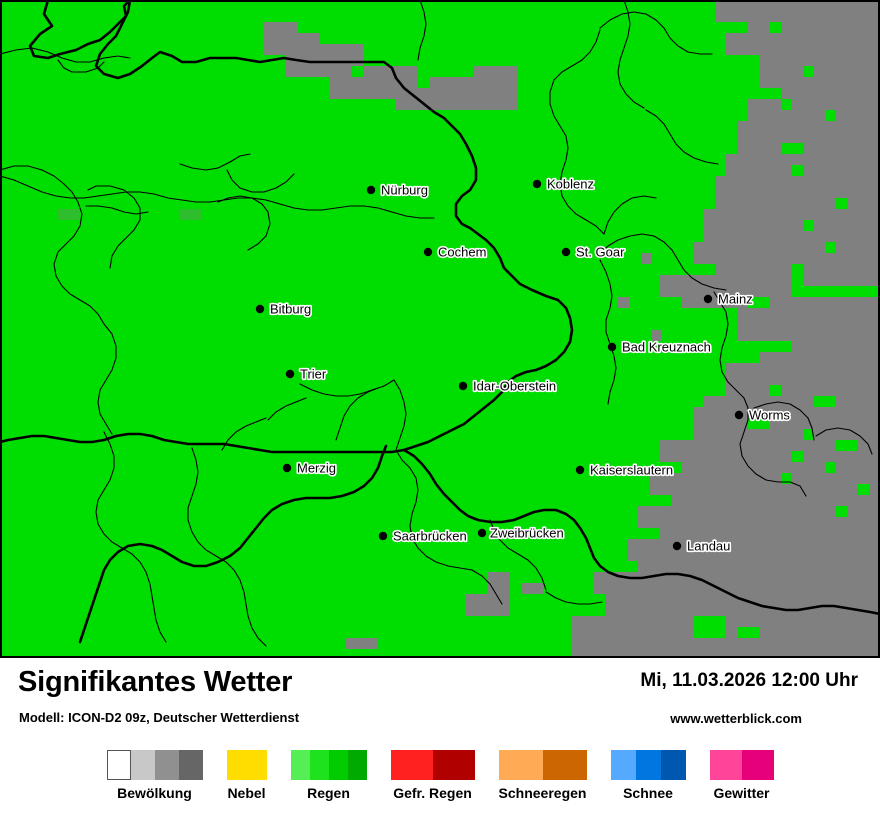 The width and height of the screenshot is (880, 830). What do you see at coordinates (570, 183) in the screenshot?
I see `city-label: Koblenz` at bounding box center [570, 183].